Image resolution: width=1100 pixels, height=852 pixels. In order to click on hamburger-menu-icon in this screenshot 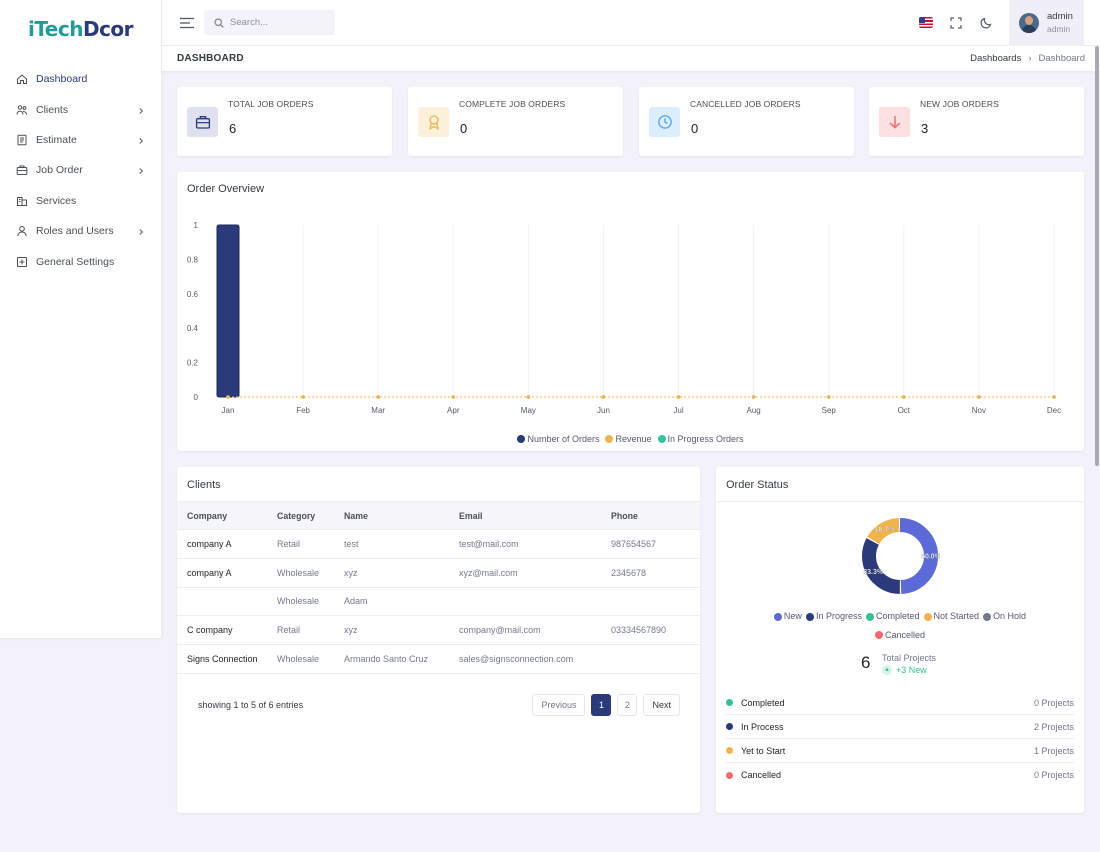, I will do `click(187, 23)`.